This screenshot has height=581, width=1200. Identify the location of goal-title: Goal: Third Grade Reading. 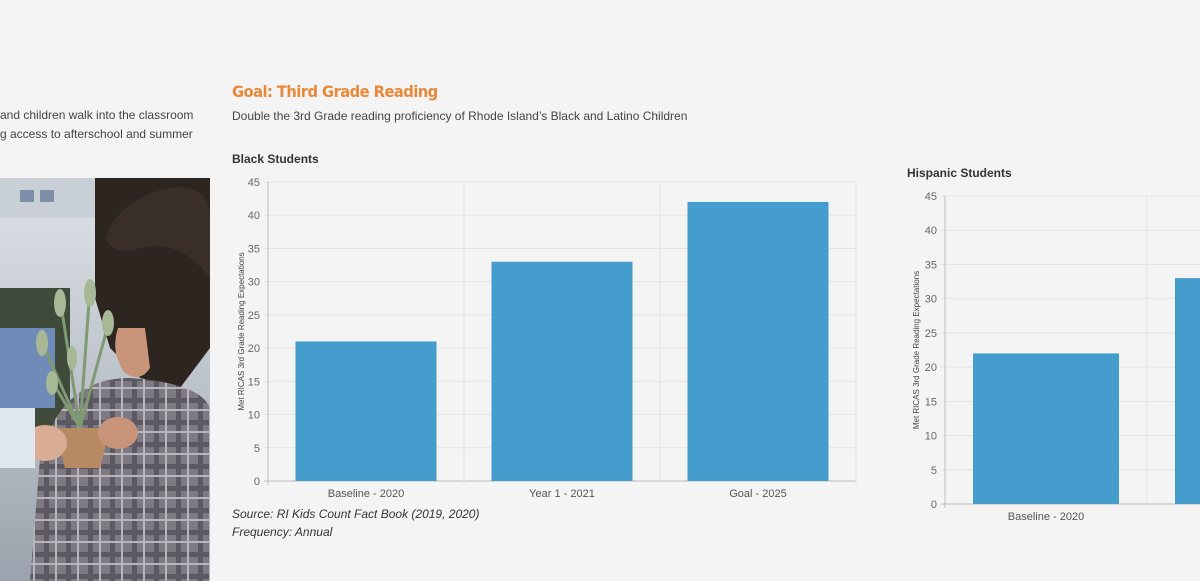
(335, 91).